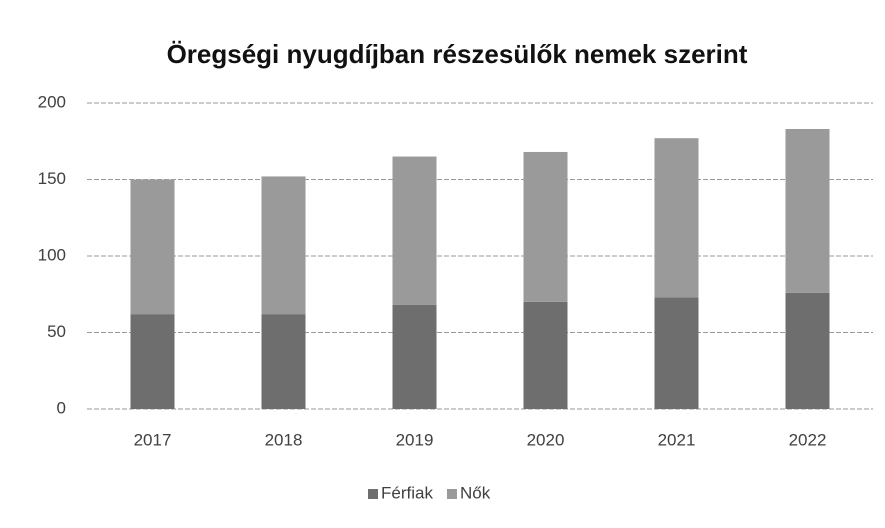  What do you see at coordinates (415, 439) in the screenshot?
I see `x-tick-label: 2019` at bounding box center [415, 439].